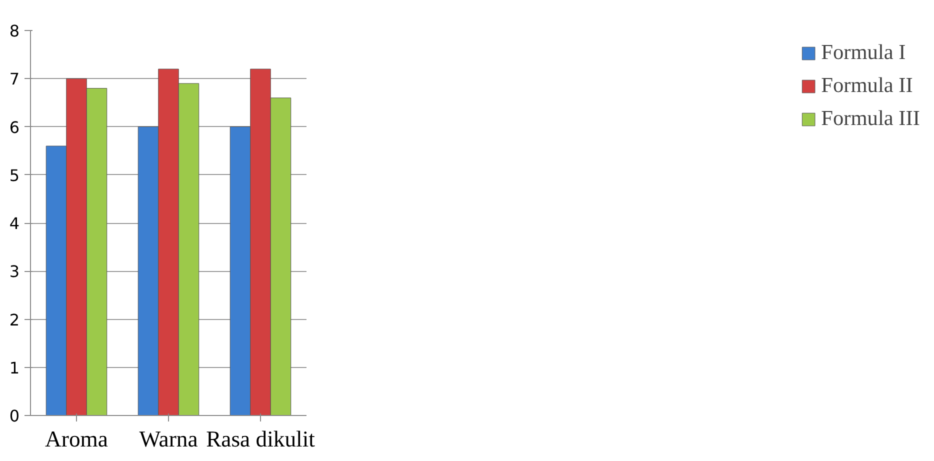  What do you see at coordinates (14, 127) in the screenshot?
I see `y-tick-label: 6` at bounding box center [14, 127].